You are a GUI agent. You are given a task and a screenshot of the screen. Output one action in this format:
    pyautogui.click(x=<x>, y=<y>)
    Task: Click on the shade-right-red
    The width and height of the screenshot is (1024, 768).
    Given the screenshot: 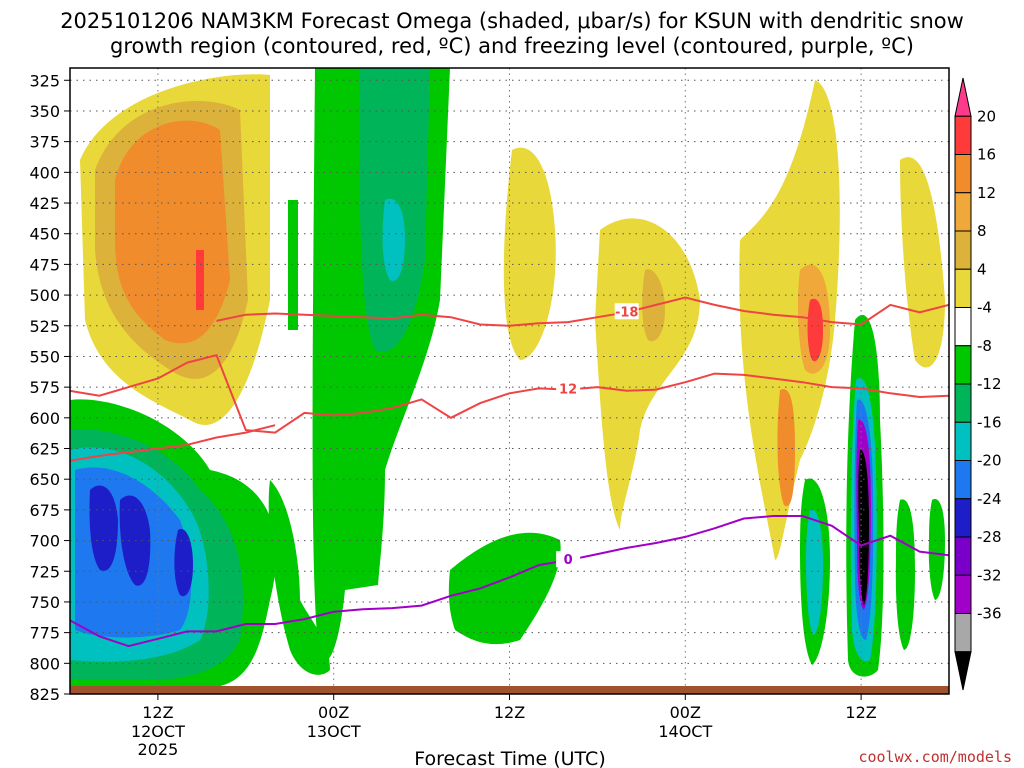 What is the action you would take?
    pyautogui.click(x=815, y=330)
    